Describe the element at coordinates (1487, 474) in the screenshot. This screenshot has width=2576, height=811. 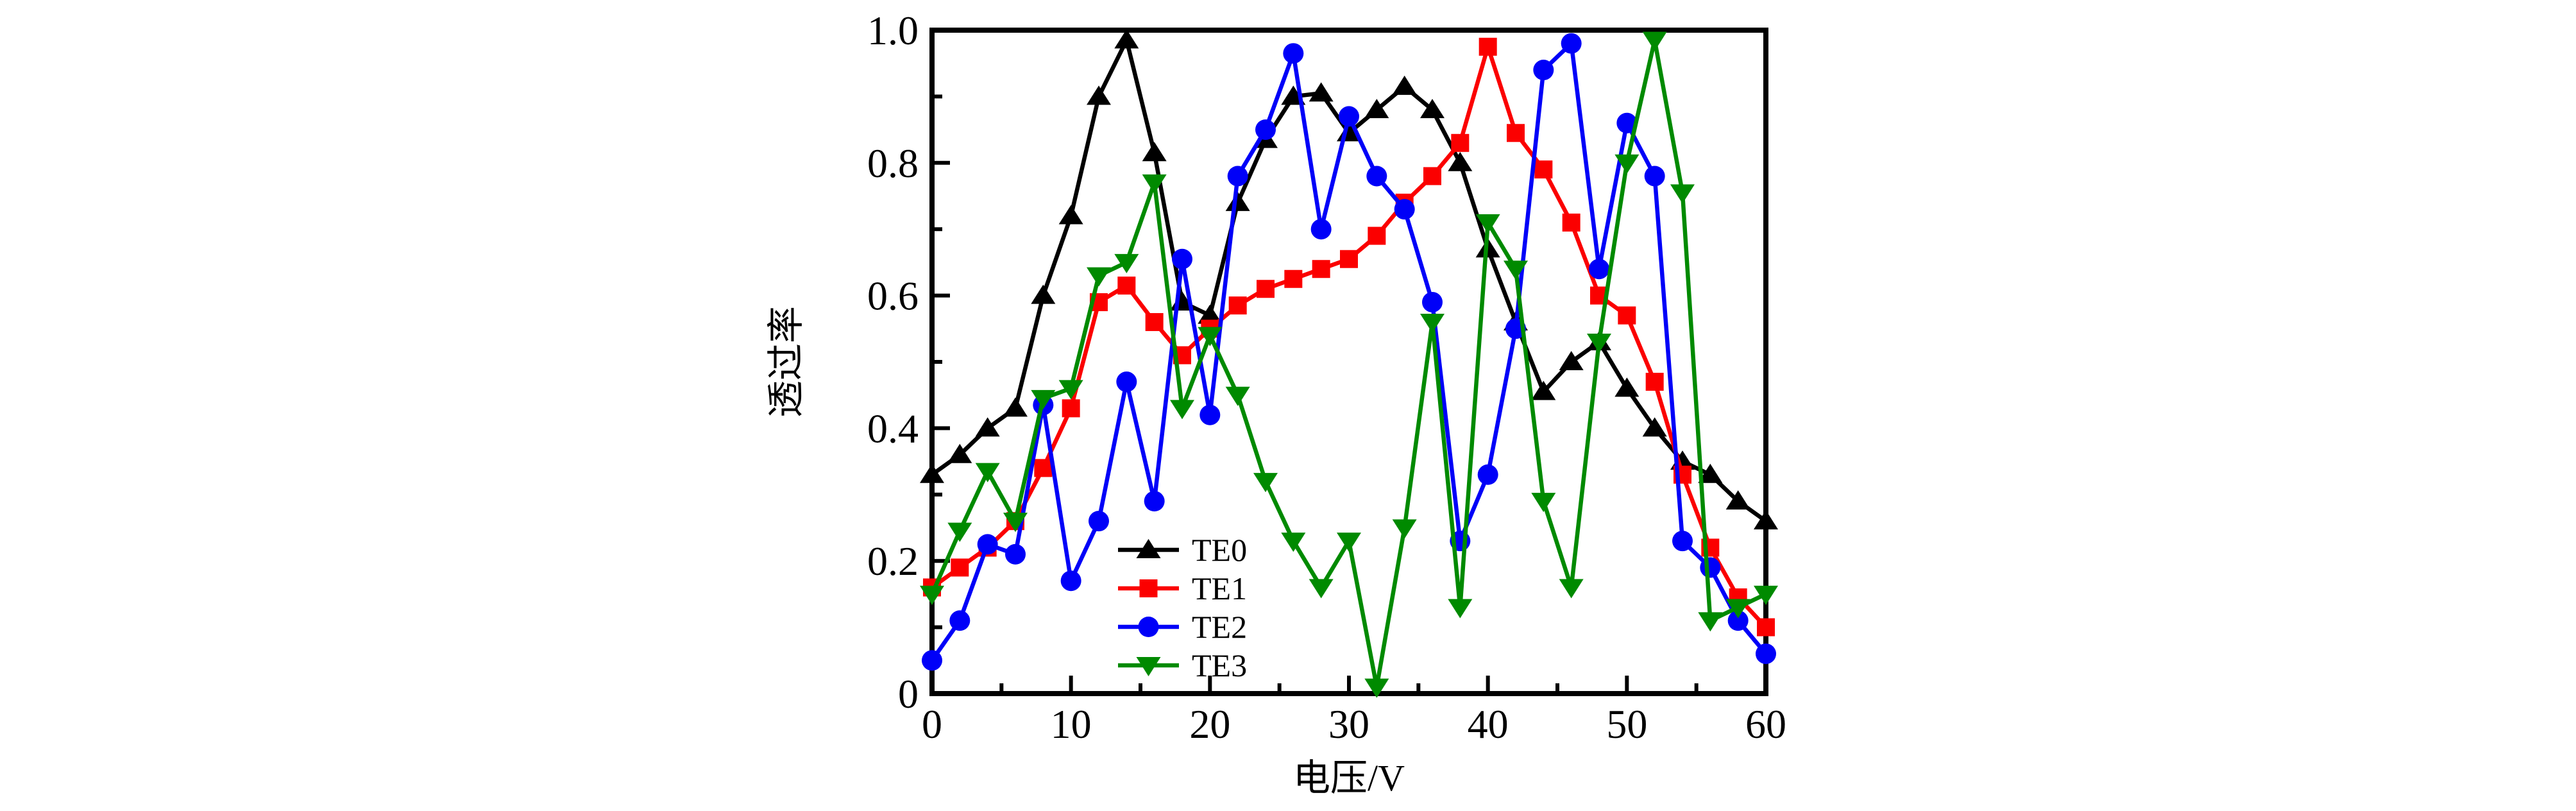
I see `series-TE2-point-40V` at that location.